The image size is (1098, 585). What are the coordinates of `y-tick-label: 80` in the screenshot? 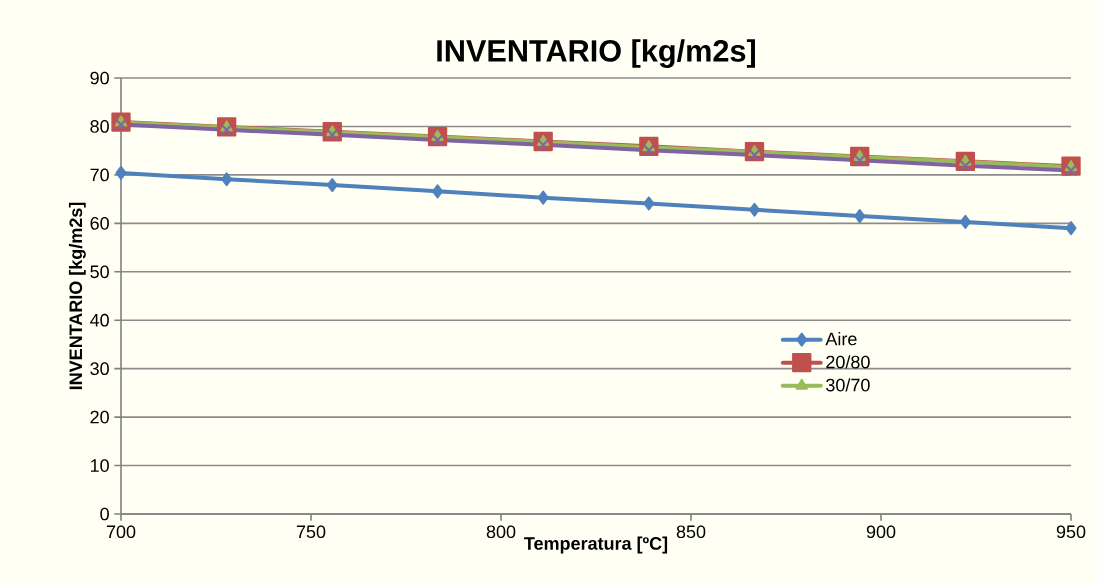 It's located at (99, 126).